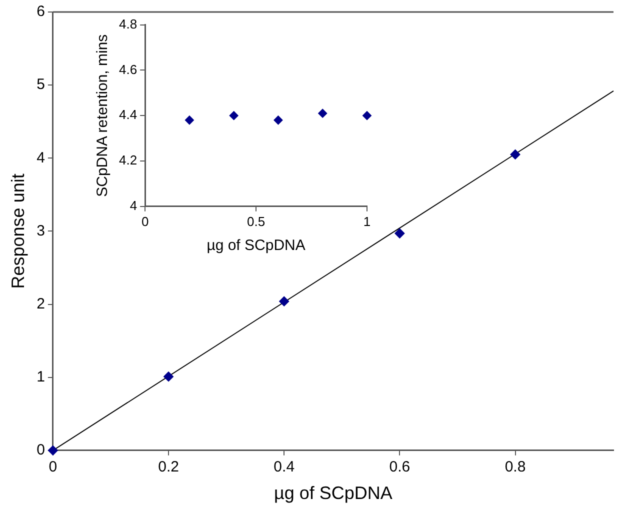 The height and width of the screenshot is (513, 619). Describe the element at coordinates (103, 115) in the screenshot. I see `y-axis-title: SCpDNA retention, mins` at that location.